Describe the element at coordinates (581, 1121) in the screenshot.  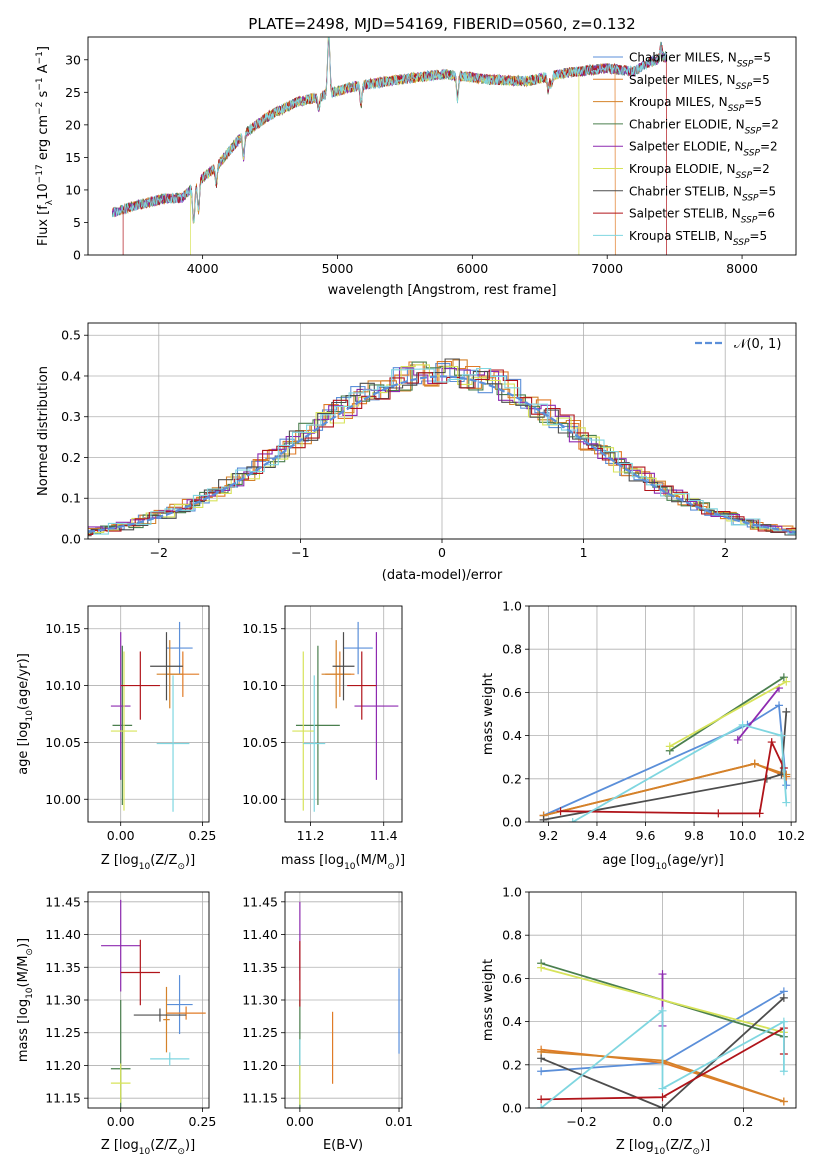
I see `x-tick-label: −0.2` at that location.